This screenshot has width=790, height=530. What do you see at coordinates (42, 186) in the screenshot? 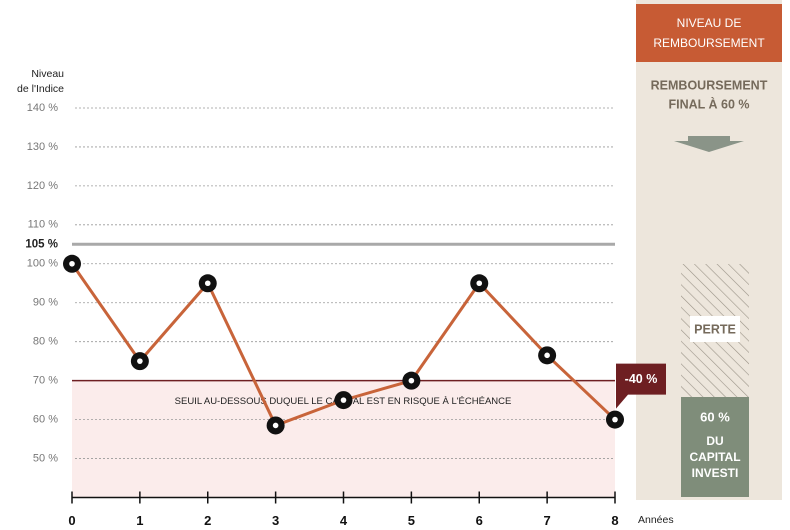
I see `y-tick-label: 120 %` at bounding box center [42, 186].